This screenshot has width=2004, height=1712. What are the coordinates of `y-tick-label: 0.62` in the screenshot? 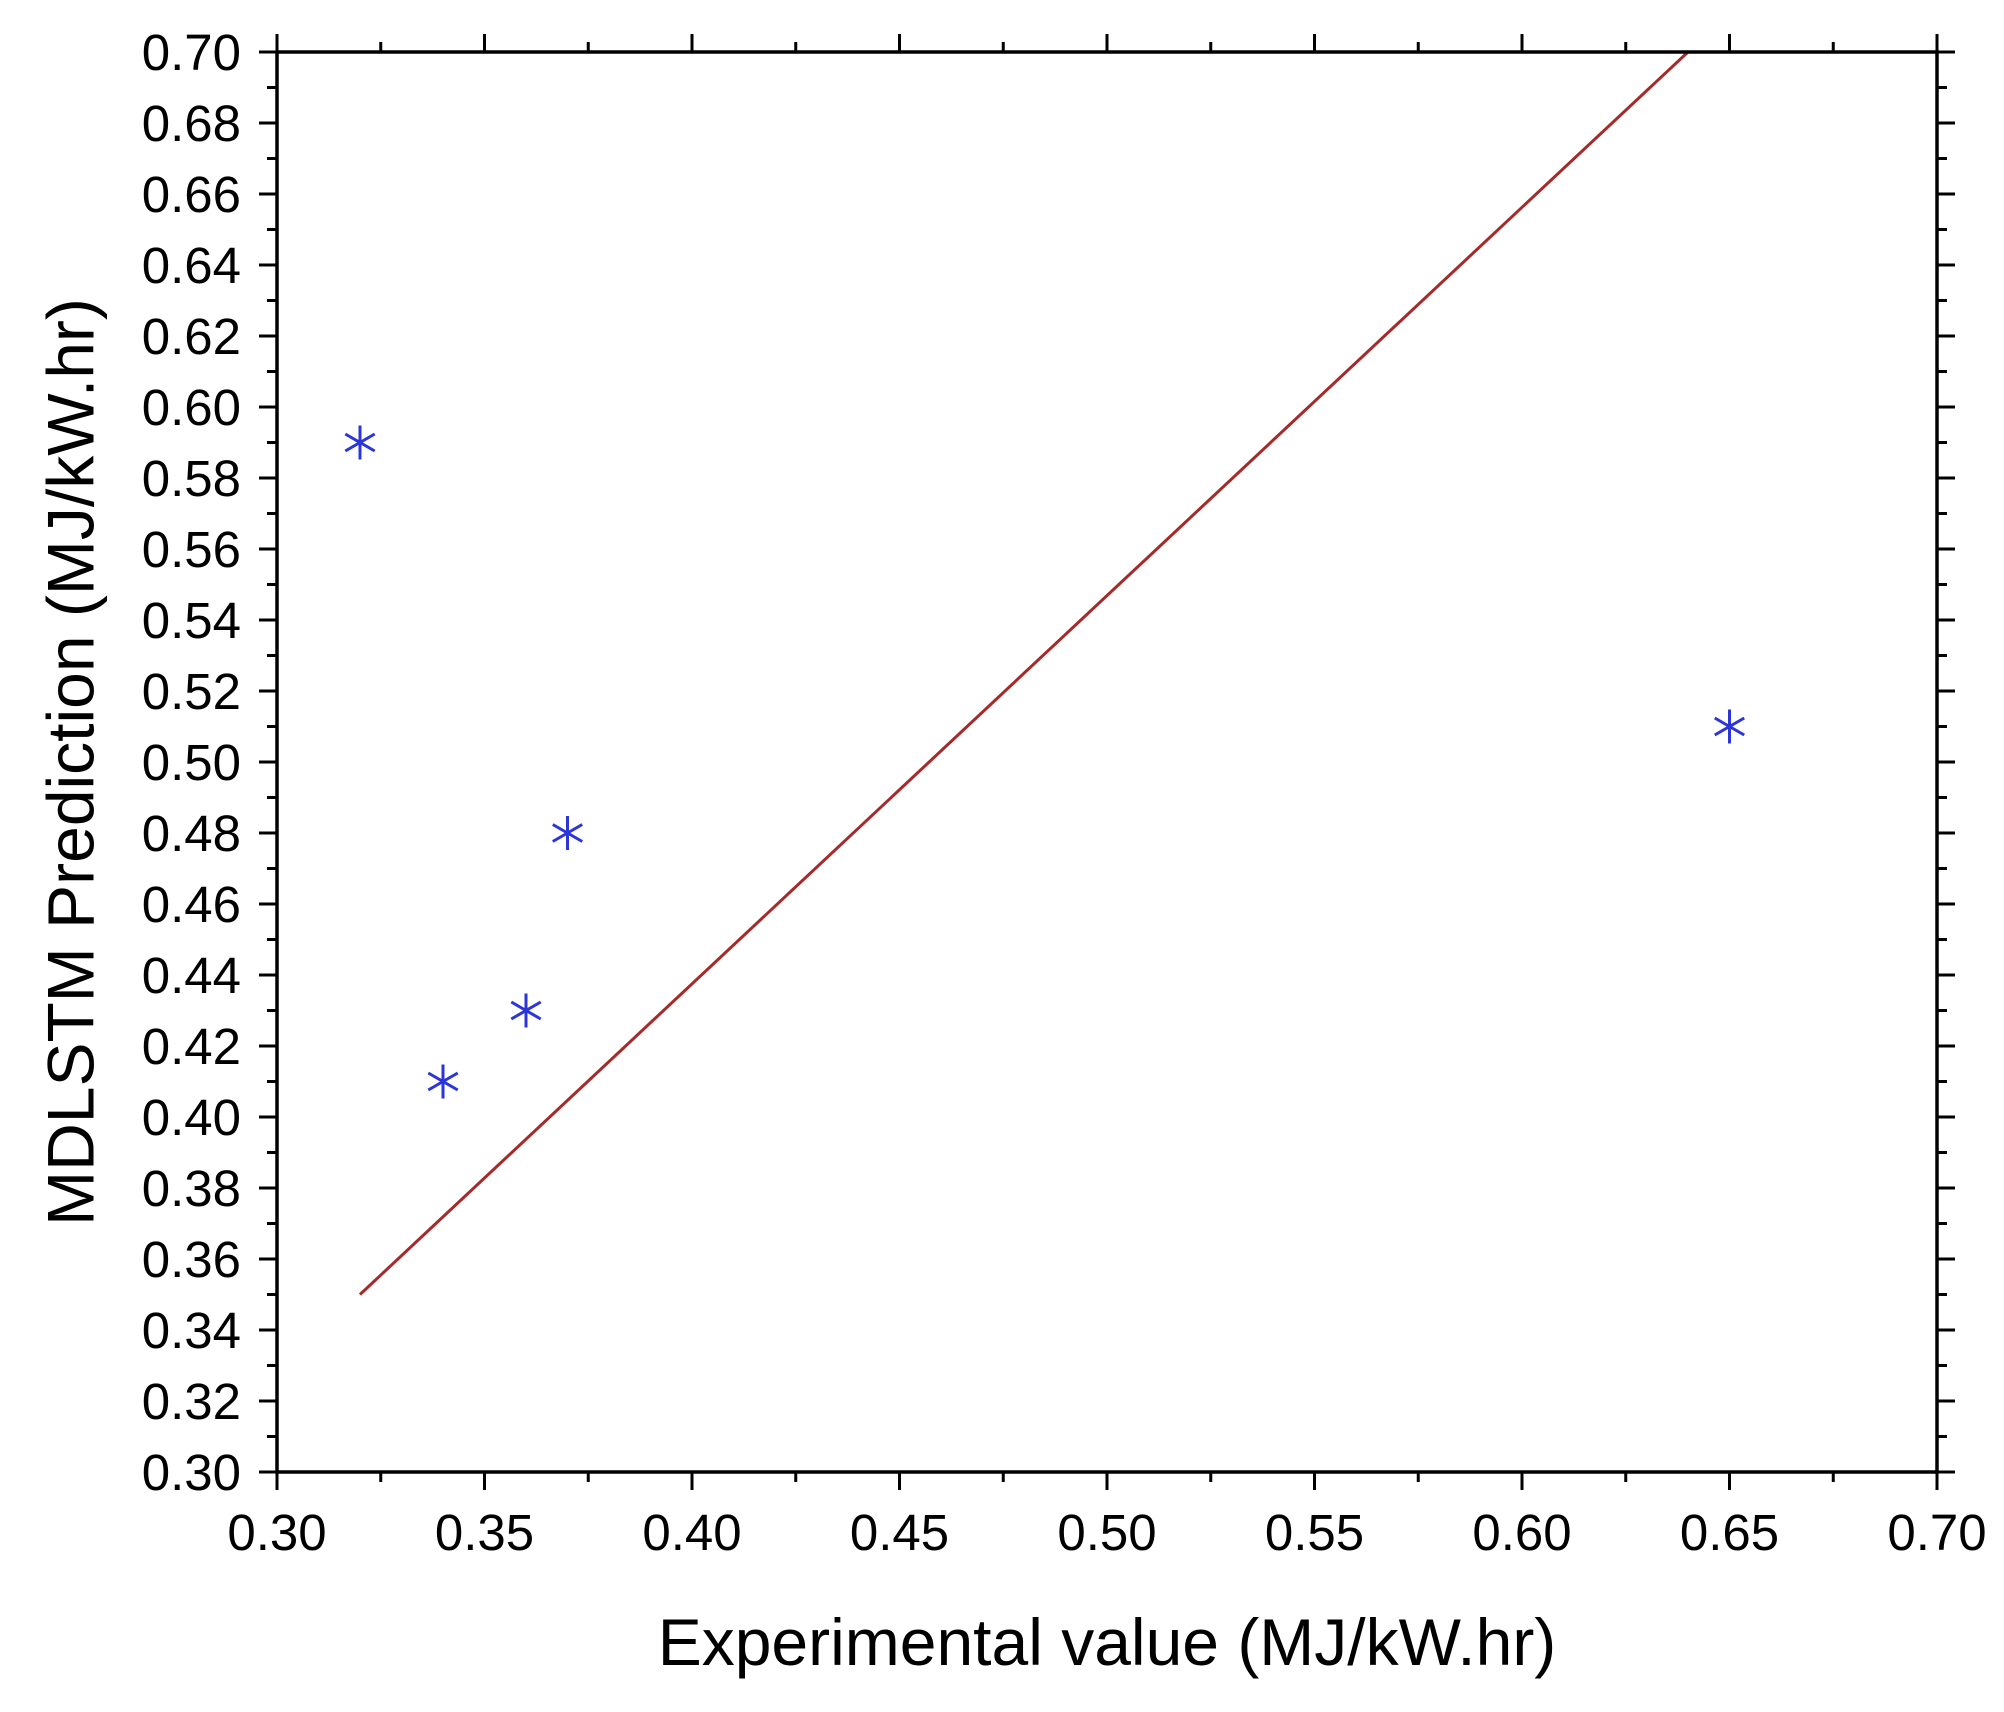 It's located at (191, 336).